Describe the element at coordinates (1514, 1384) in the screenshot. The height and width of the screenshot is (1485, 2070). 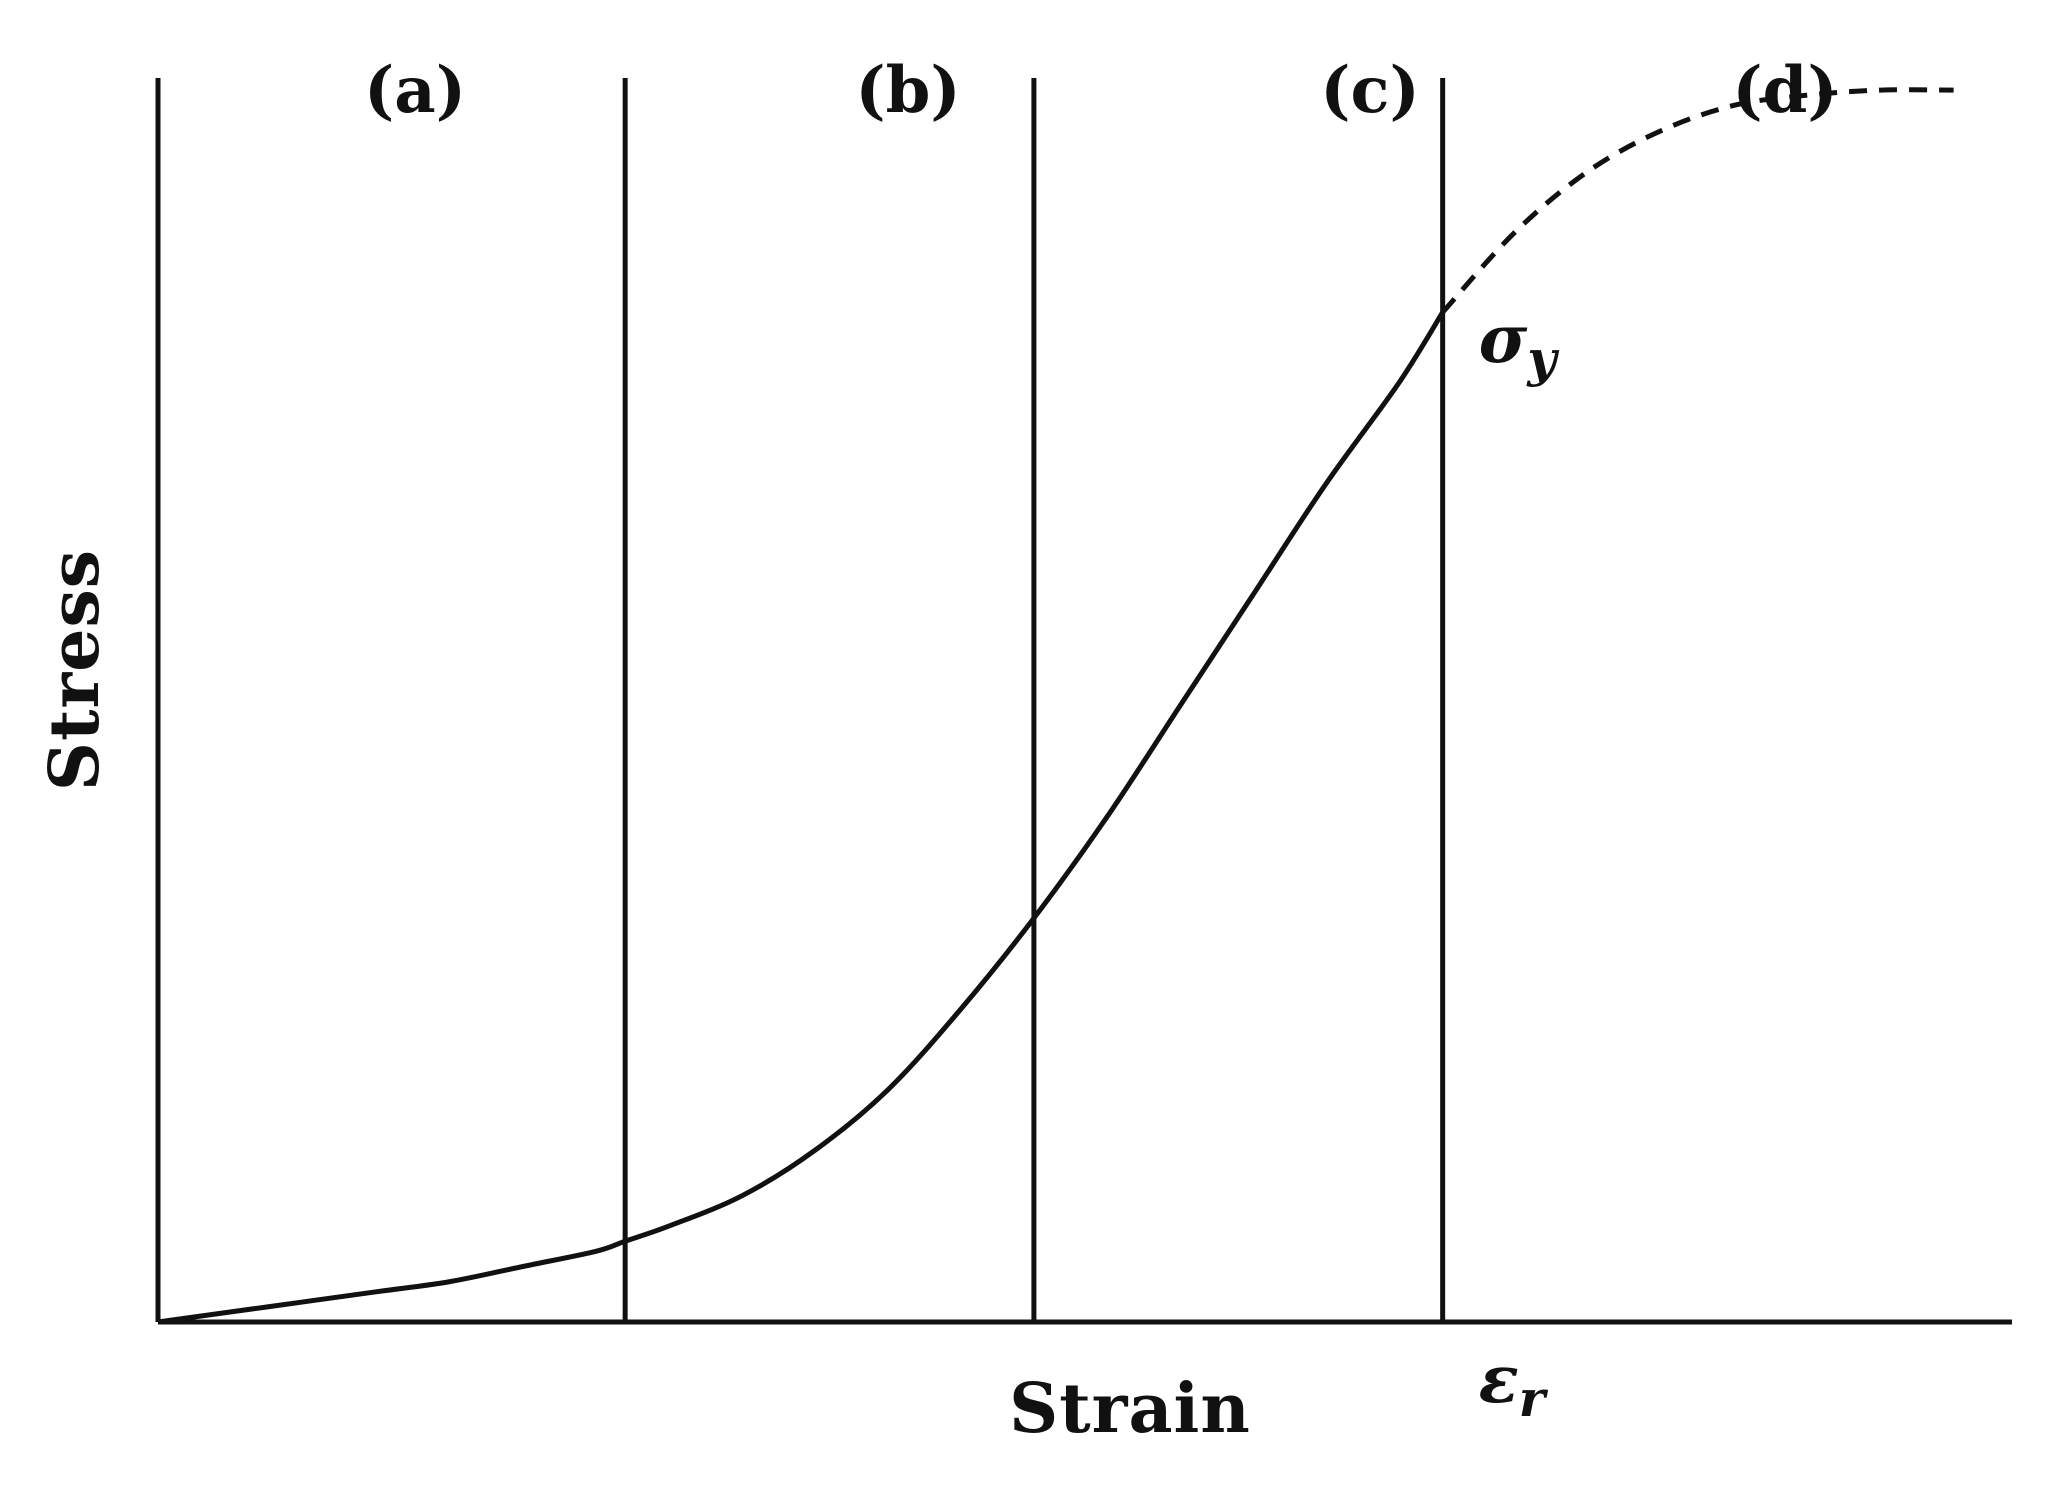
I see `rupture-strain-label: εr` at that location.